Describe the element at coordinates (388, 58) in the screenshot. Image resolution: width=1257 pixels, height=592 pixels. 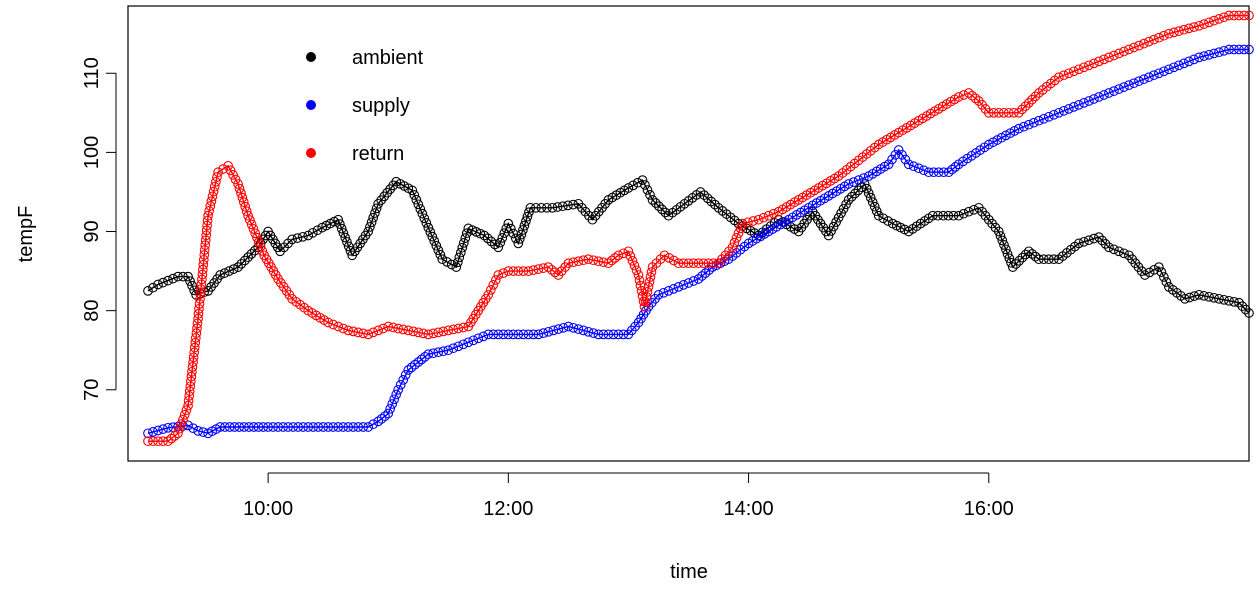
I see `legend-label-ambient: ambient` at that location.